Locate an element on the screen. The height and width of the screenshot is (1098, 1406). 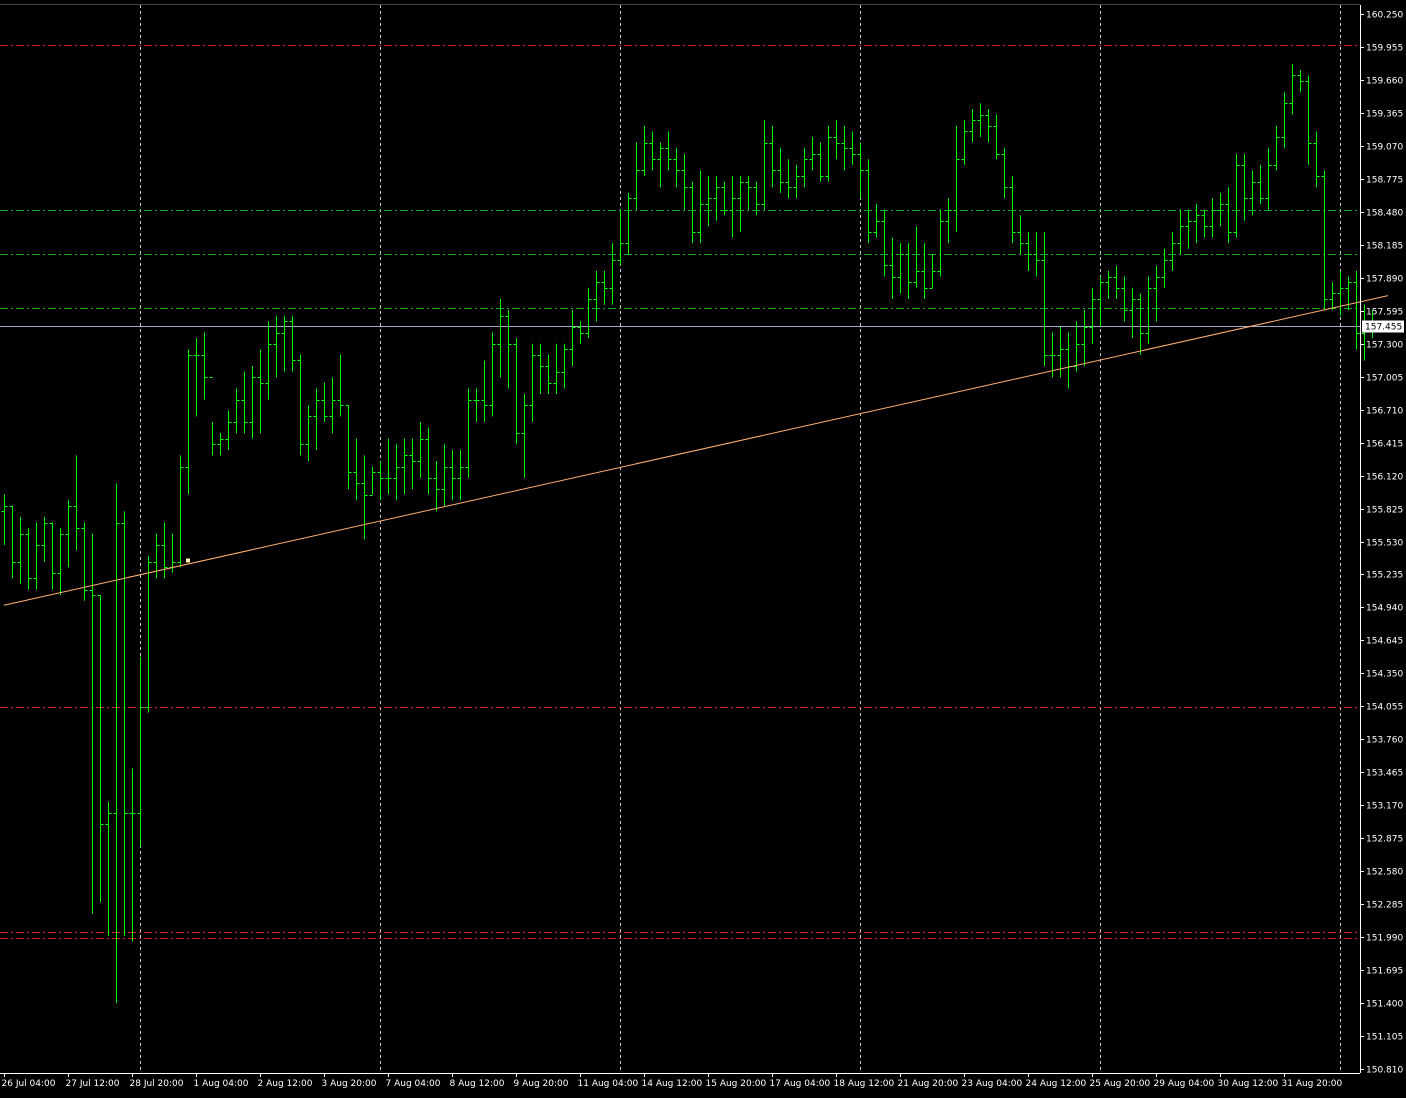
x-tick-label: 30 Aug 12:00 is located at coordinates (1248, 1084).